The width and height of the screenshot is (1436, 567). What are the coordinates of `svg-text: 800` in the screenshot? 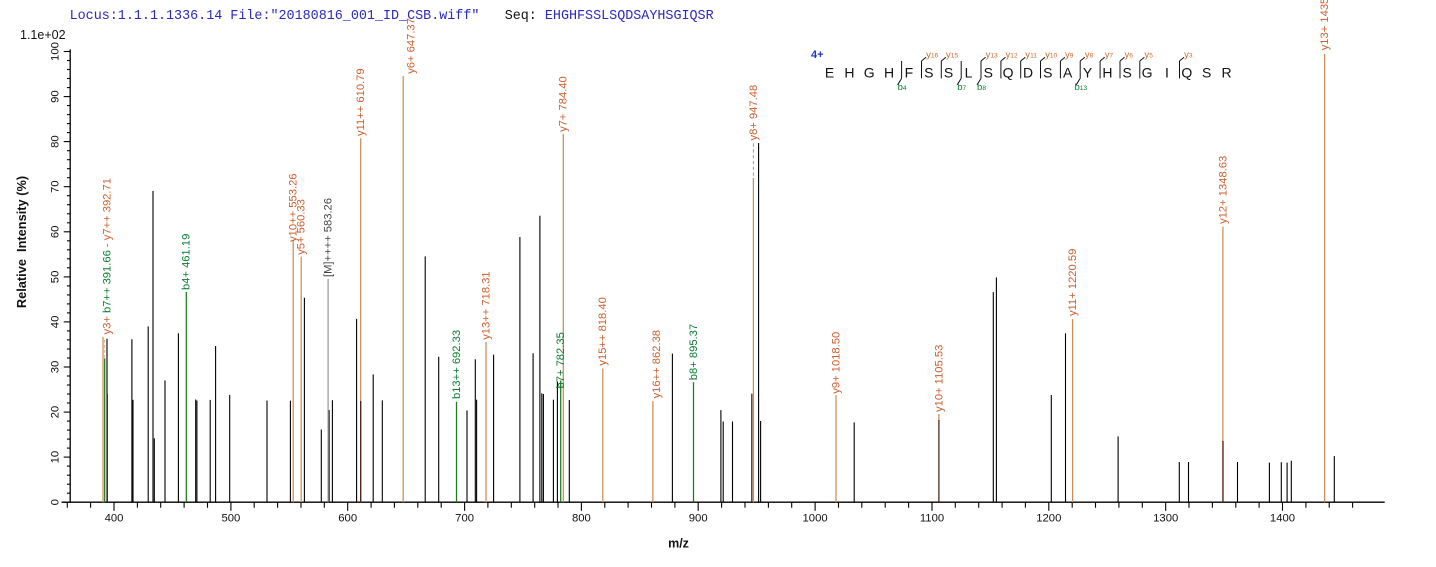 It's located at (581, 519).